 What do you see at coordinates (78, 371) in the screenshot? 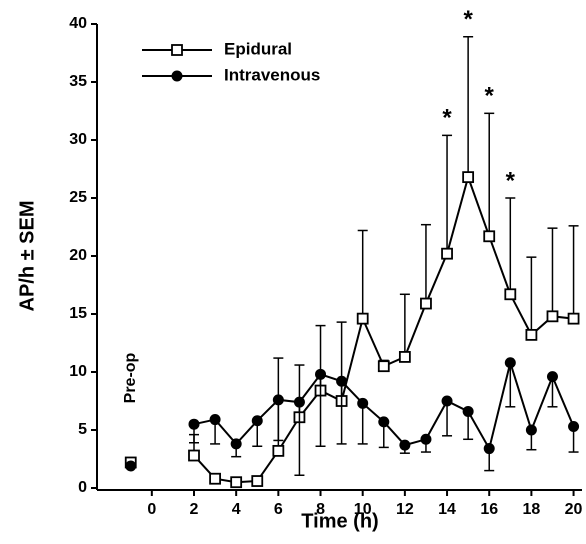
I see `y-tick-label: 10` at bounding box center [78, 371].